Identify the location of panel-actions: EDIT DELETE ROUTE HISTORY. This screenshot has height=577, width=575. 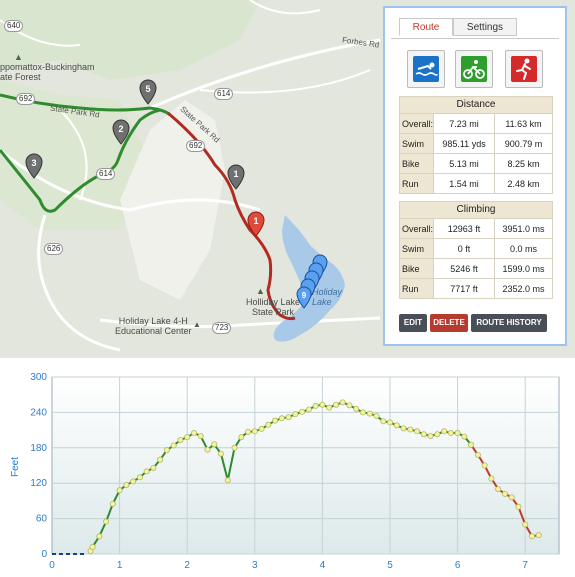
(473, 323).